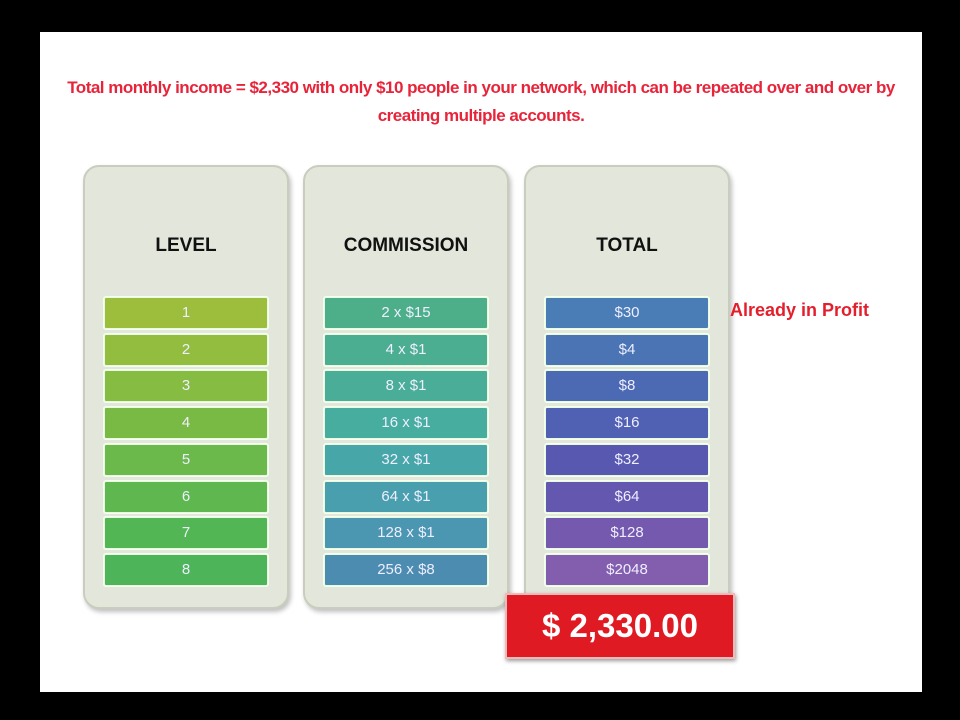  I want to click on commission-cell: 2 x $15, so click(406, 313).